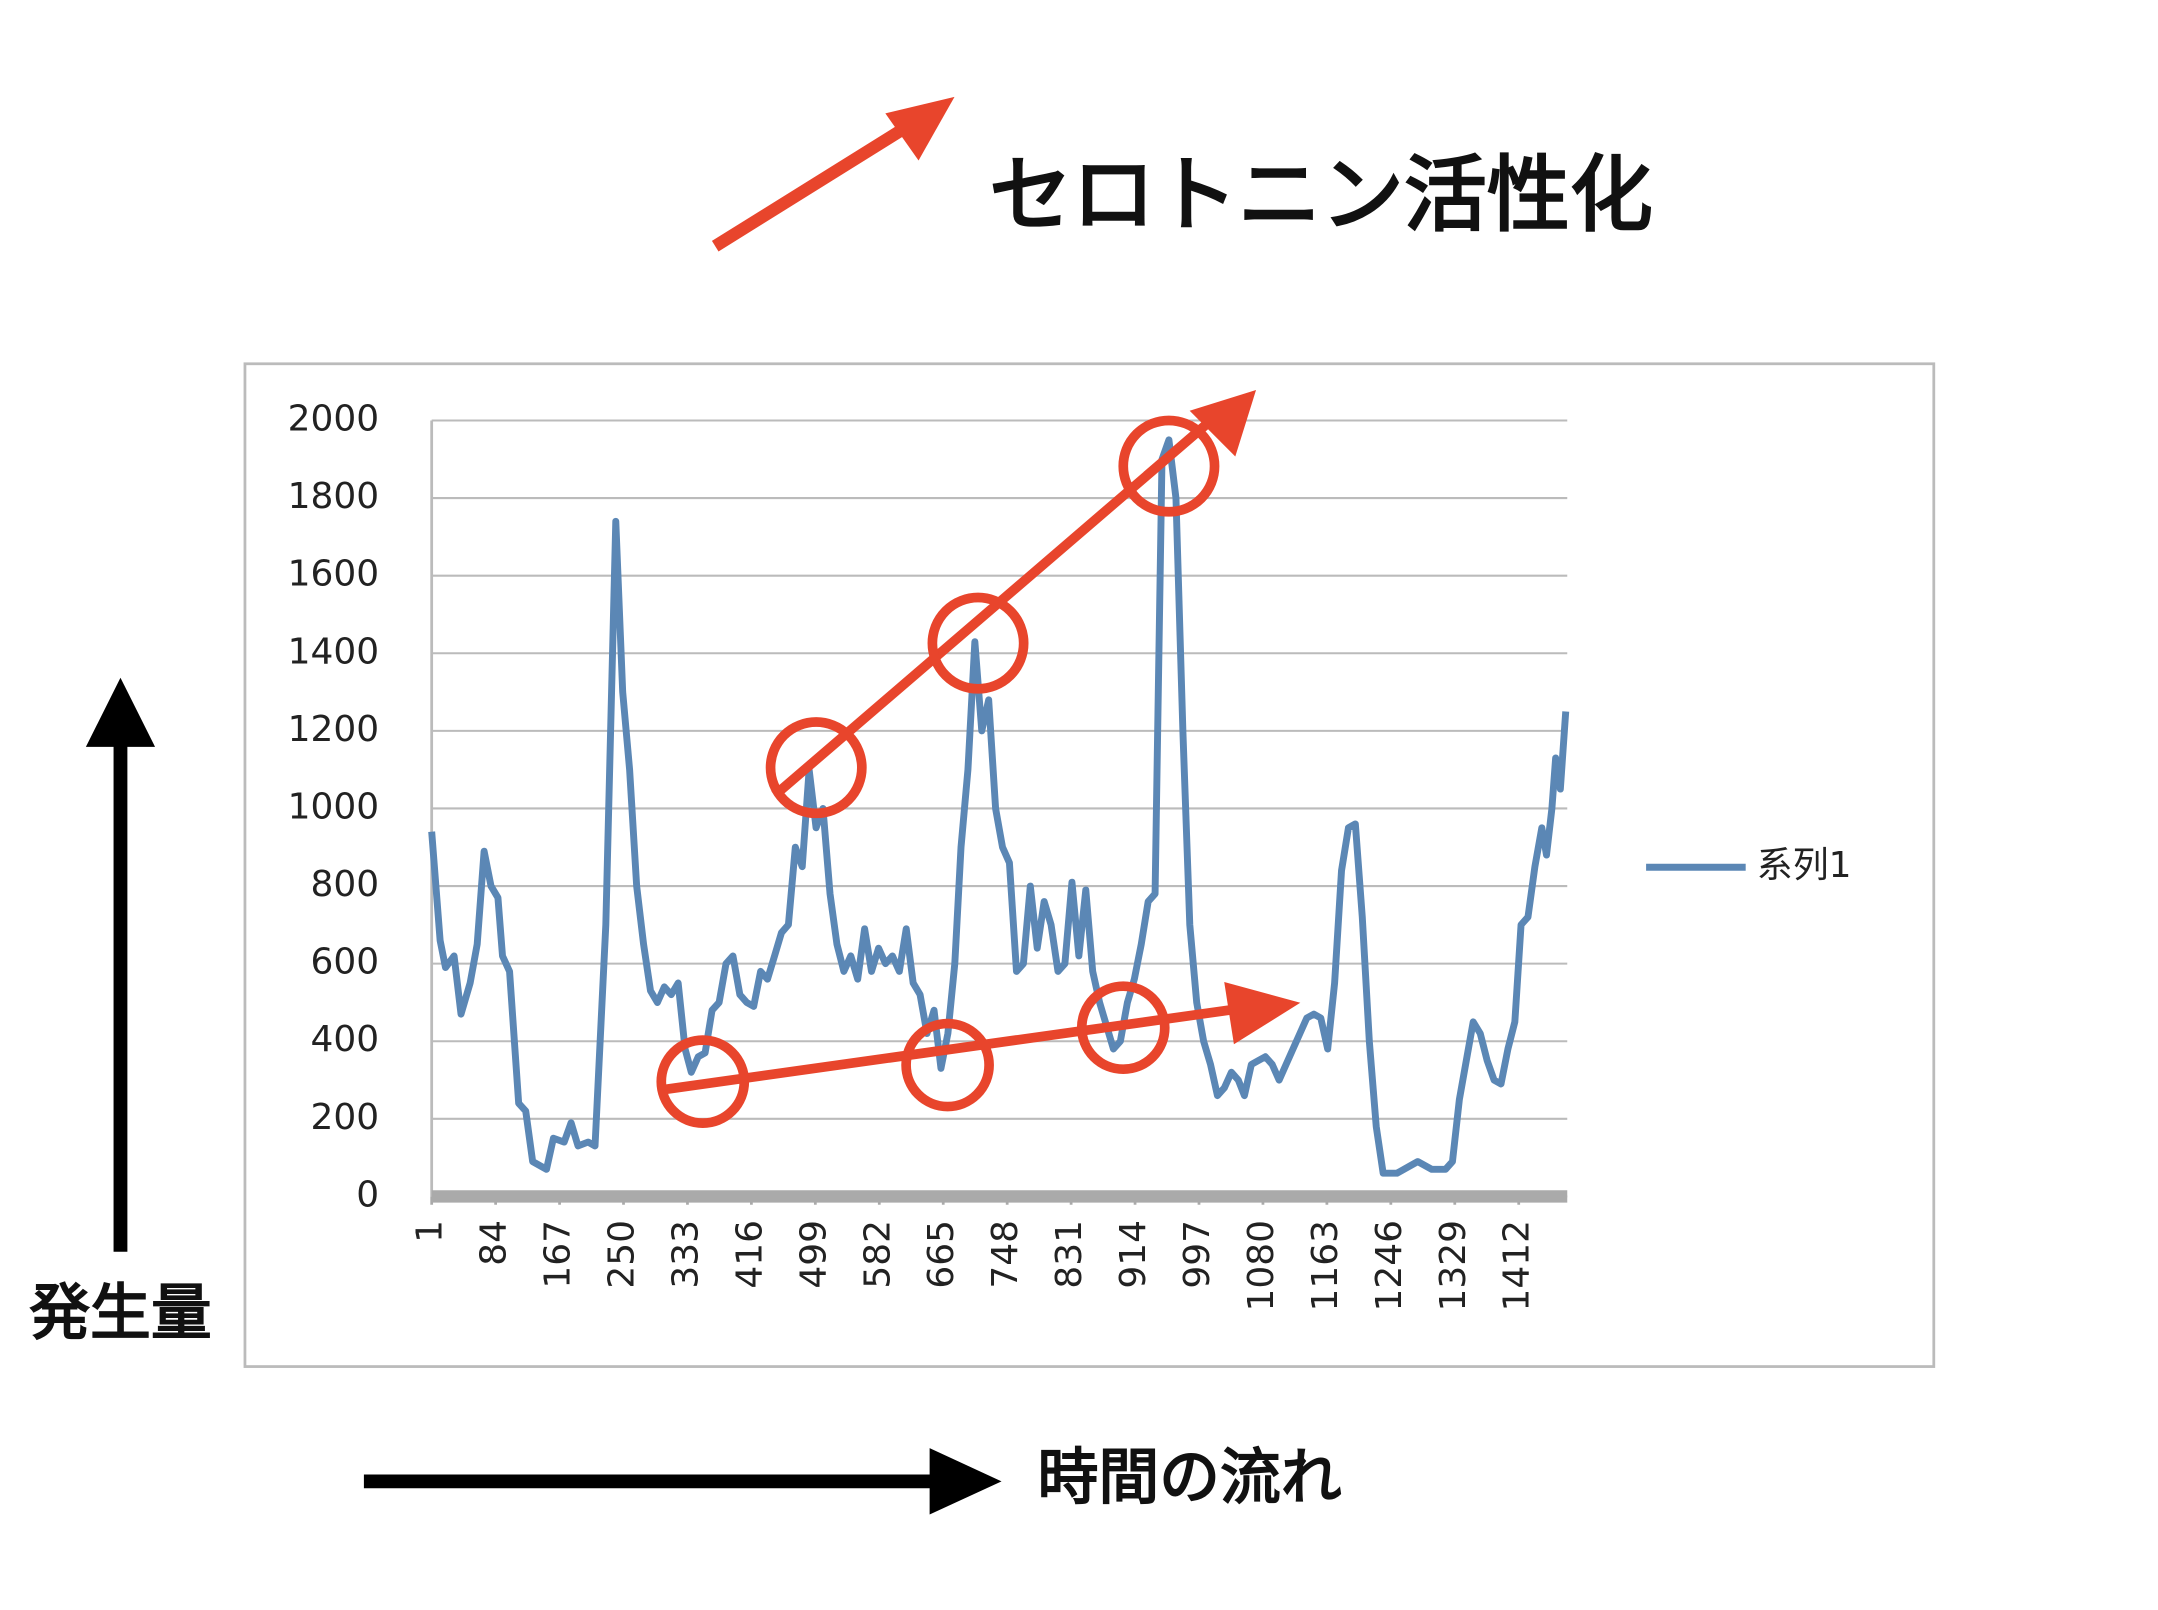 The height and width of the screenshot is (1610, 2158). What do you see at coordinates (334, 729) in the screenshot?
I see `y-tick-label: 1200` at bounding box center [334, 729].